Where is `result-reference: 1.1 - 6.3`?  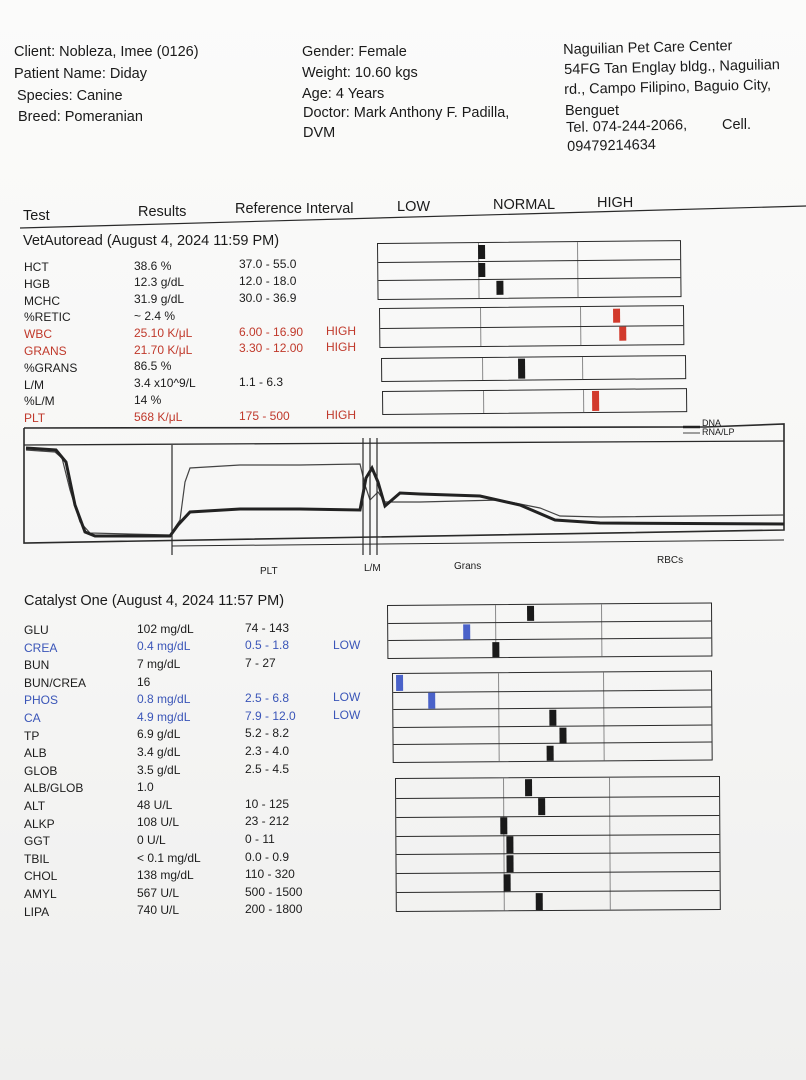
result-reference: 1.1 - 6.3 is located at coordinates (261, 382).